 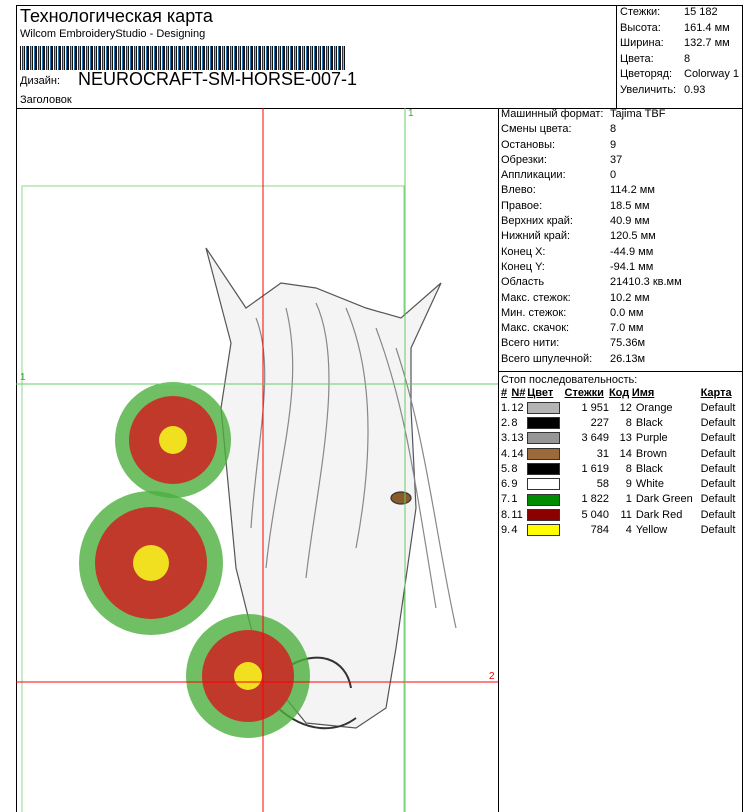 What do you see at coordinates (707, 43) in the screenshot?
I see `summary-value: 132.7 мм` at bounding box center [707, 43].